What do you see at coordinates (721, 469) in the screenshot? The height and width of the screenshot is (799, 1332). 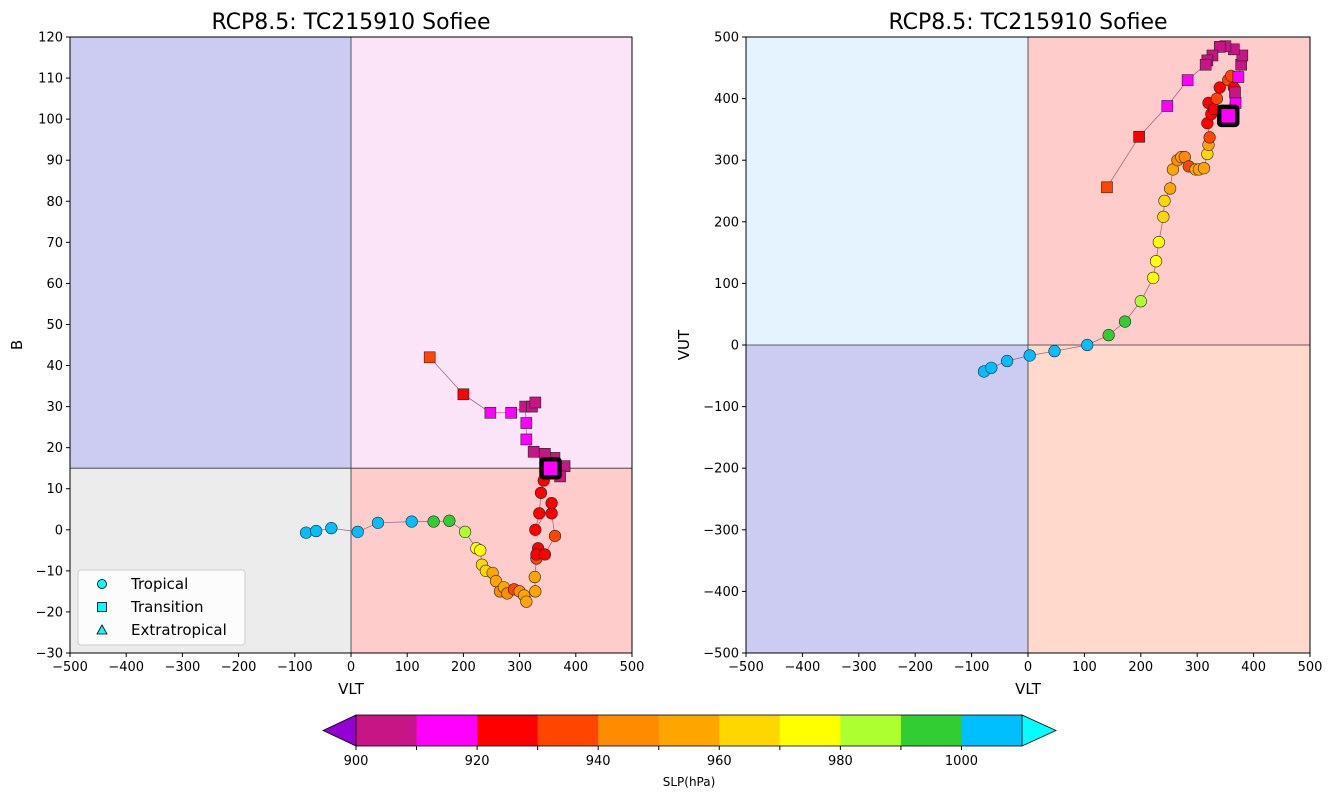 I see `y-tick-label: −200` at bounding box center [721, 469].